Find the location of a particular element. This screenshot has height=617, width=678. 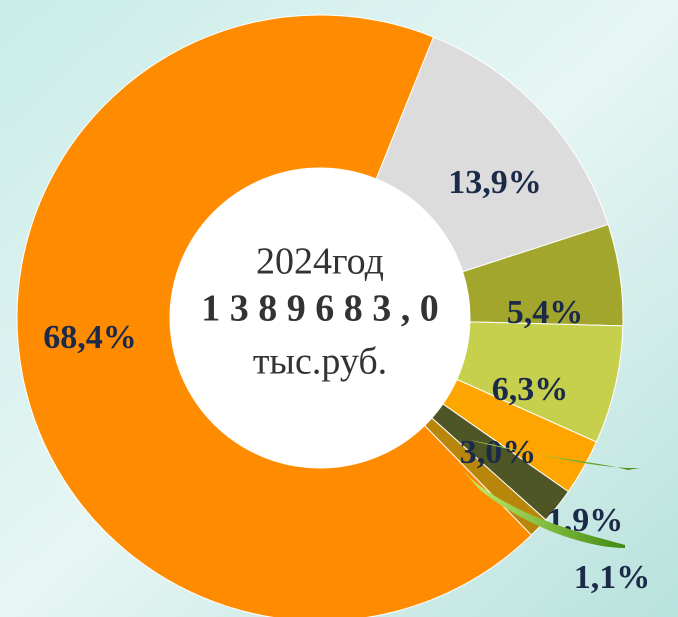

center-text: 2024год is located at coordinates (320, 262).